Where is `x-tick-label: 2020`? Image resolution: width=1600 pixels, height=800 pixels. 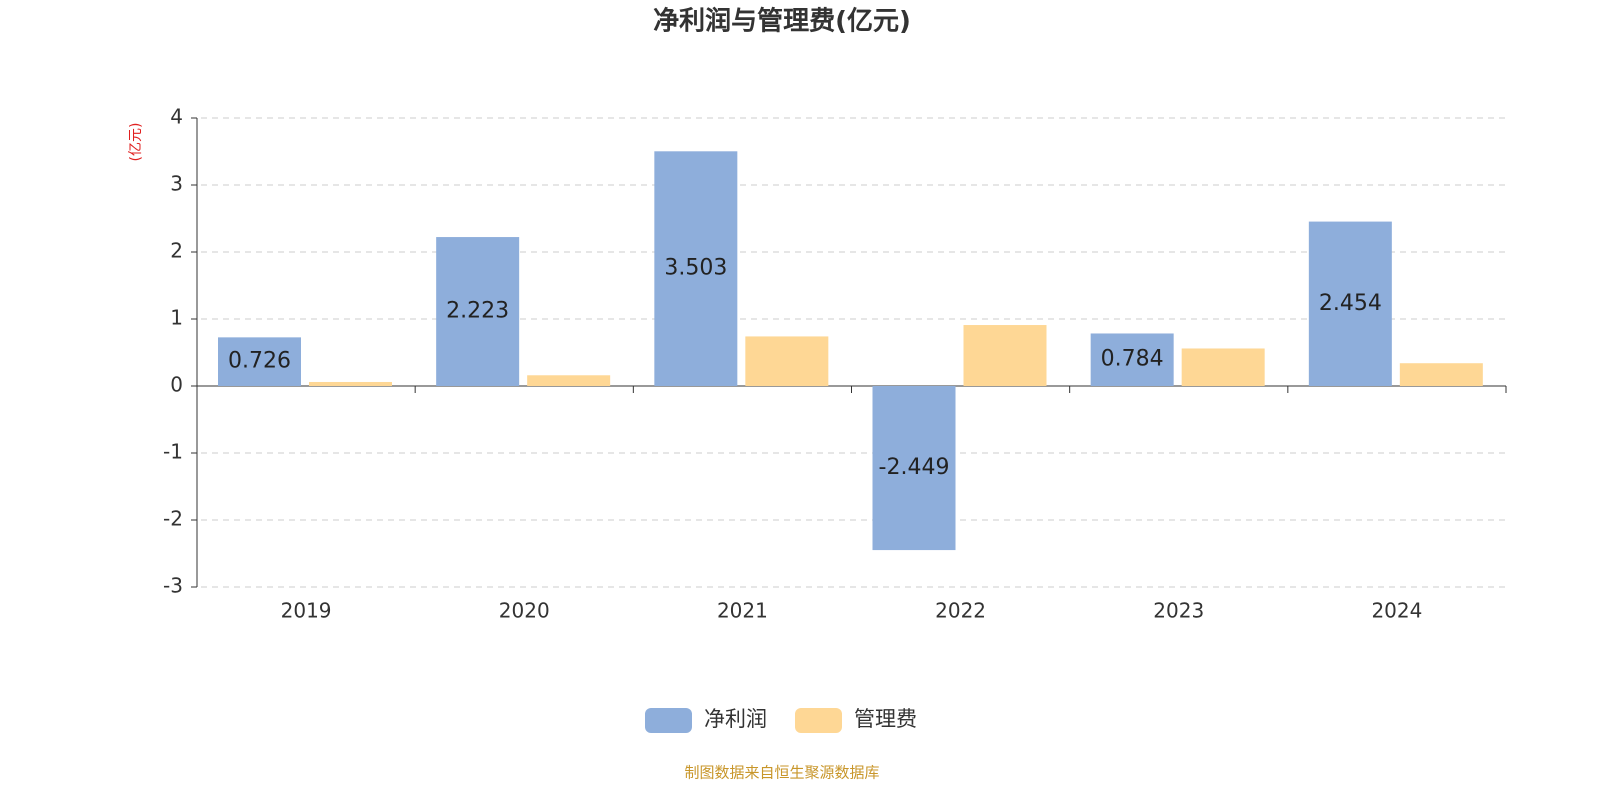 x-tick-label: 2020 is located at coordinates (524, 611).